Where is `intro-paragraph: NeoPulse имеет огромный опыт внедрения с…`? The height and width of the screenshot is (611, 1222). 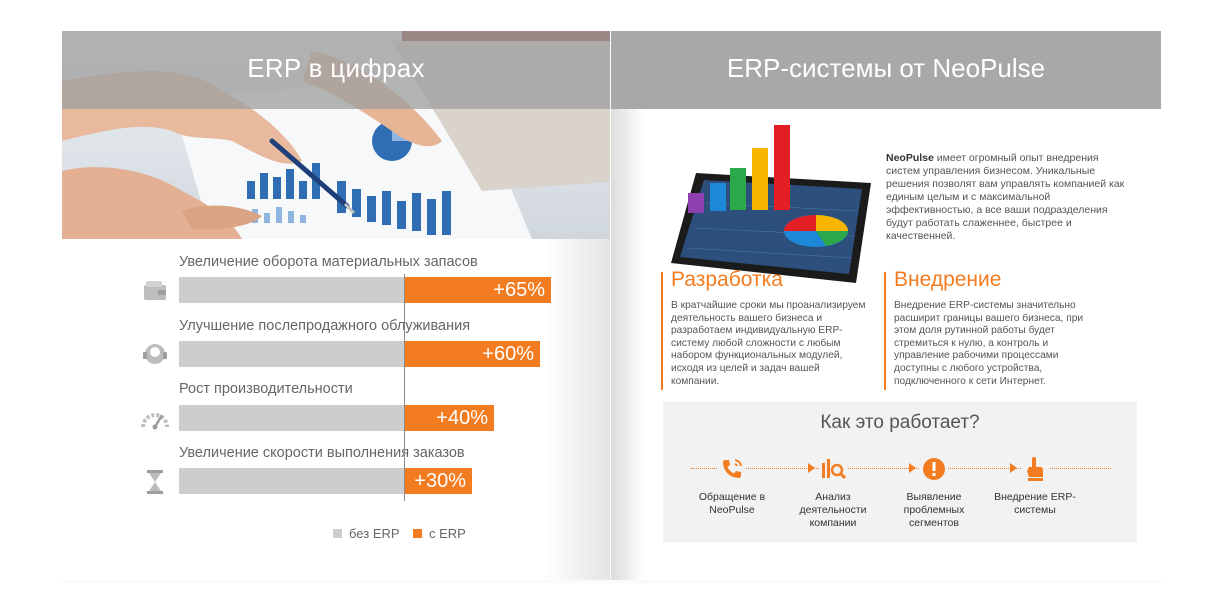
intro-paragraph: NeoPulse имеет огромный опыт внедрения с… is located at coordinates (1006, 197).